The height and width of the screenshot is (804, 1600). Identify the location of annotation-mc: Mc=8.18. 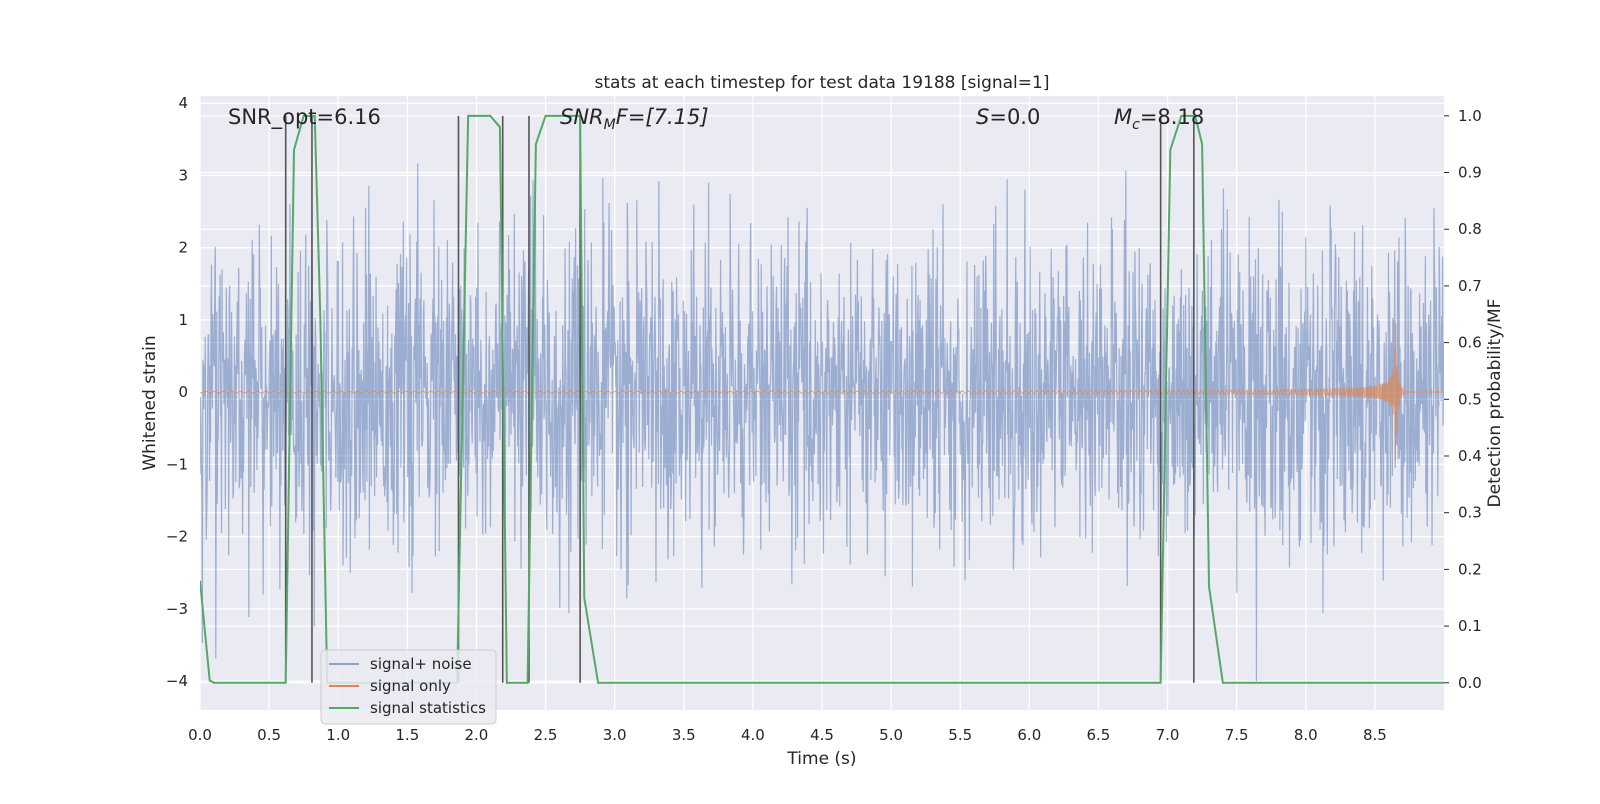
(1159, 119).